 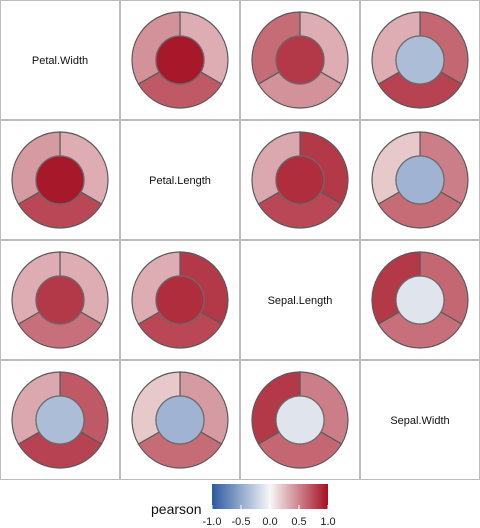 What do you see at coordinates (327, 522) in the screenshot?
I see `legend-tick-label: 1.0` at bounding box center [327, 522].